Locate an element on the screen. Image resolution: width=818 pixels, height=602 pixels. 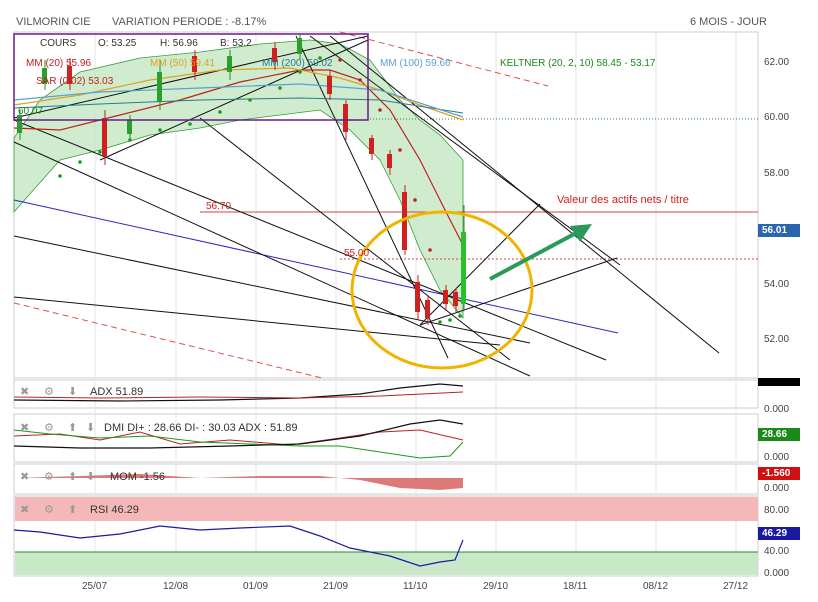
price-tick: 60.00 is located at coordinates (777, 117).